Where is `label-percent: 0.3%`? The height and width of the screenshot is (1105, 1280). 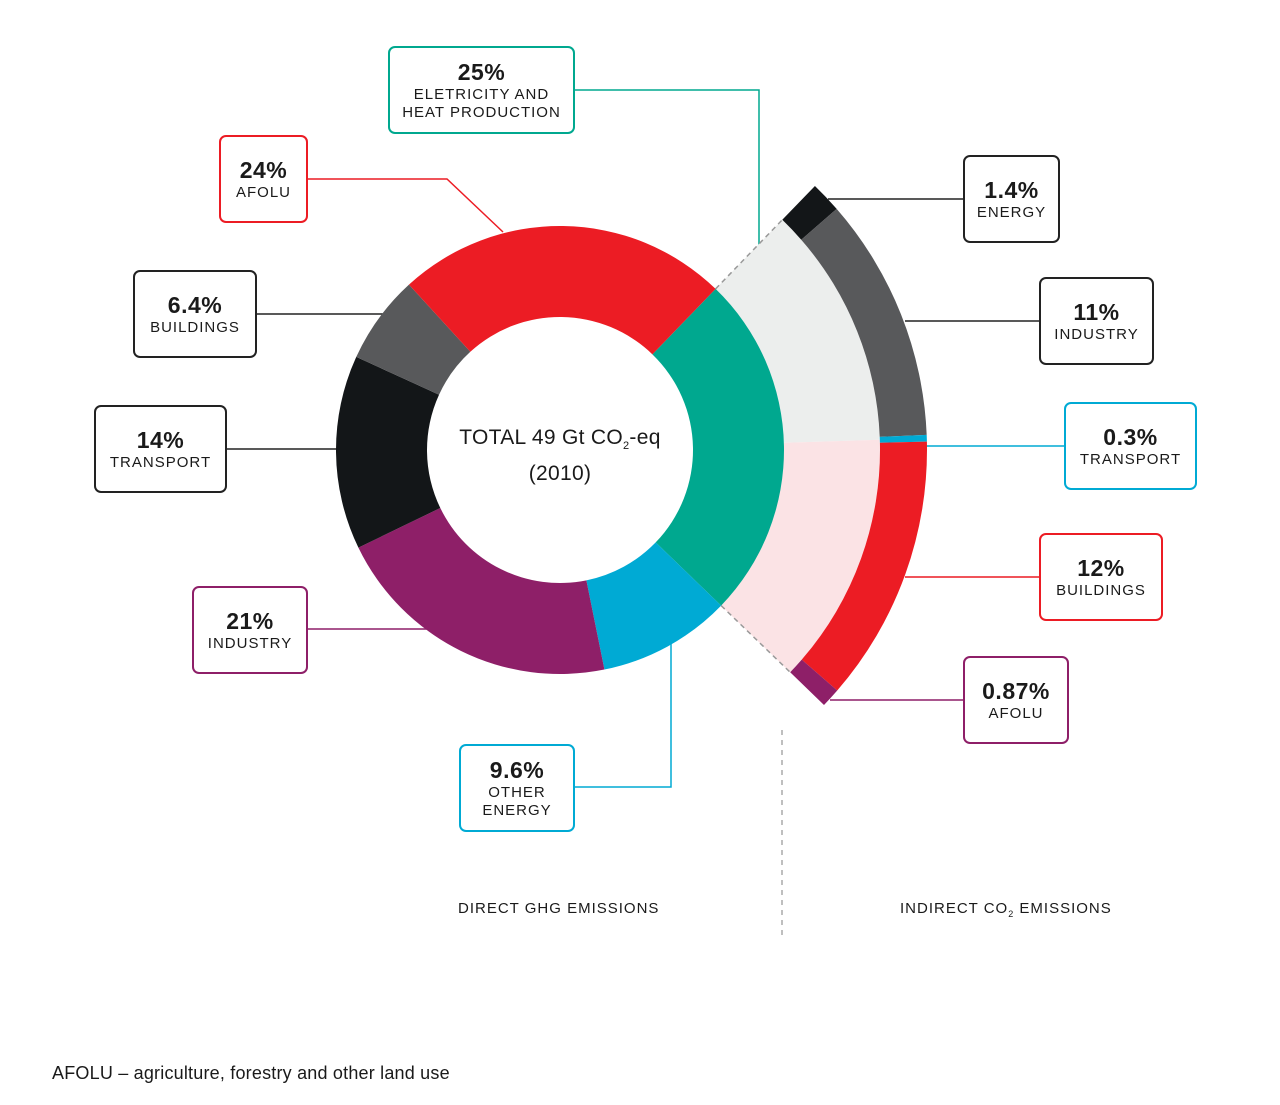
label-percent: 0.3% is located at coordinates (1130, 436).